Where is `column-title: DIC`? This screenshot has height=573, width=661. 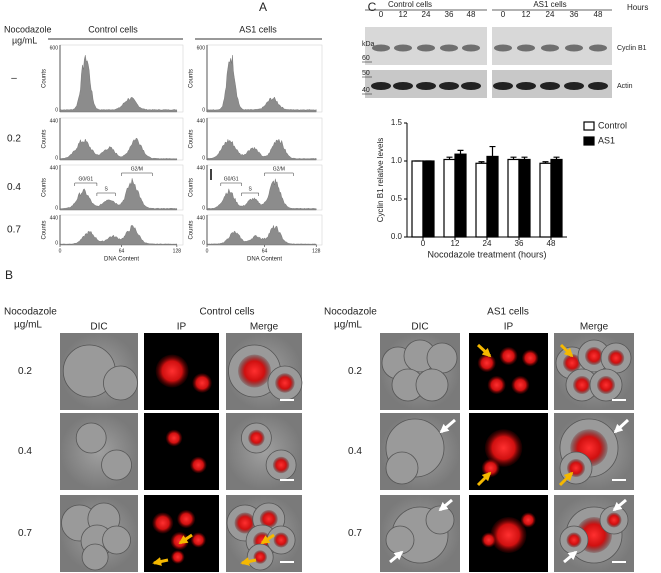 column-title: DIC is located at coordinates (98, 327).